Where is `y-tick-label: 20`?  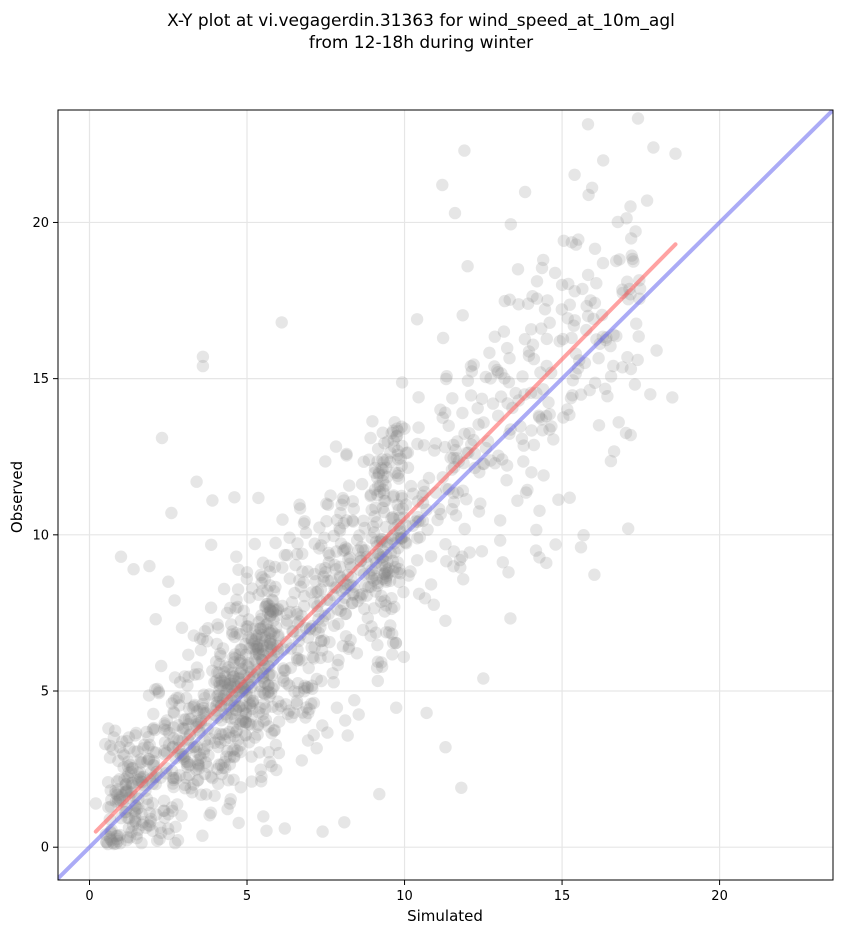
y-tick-label: 20 is located at coordinates (40, 223).